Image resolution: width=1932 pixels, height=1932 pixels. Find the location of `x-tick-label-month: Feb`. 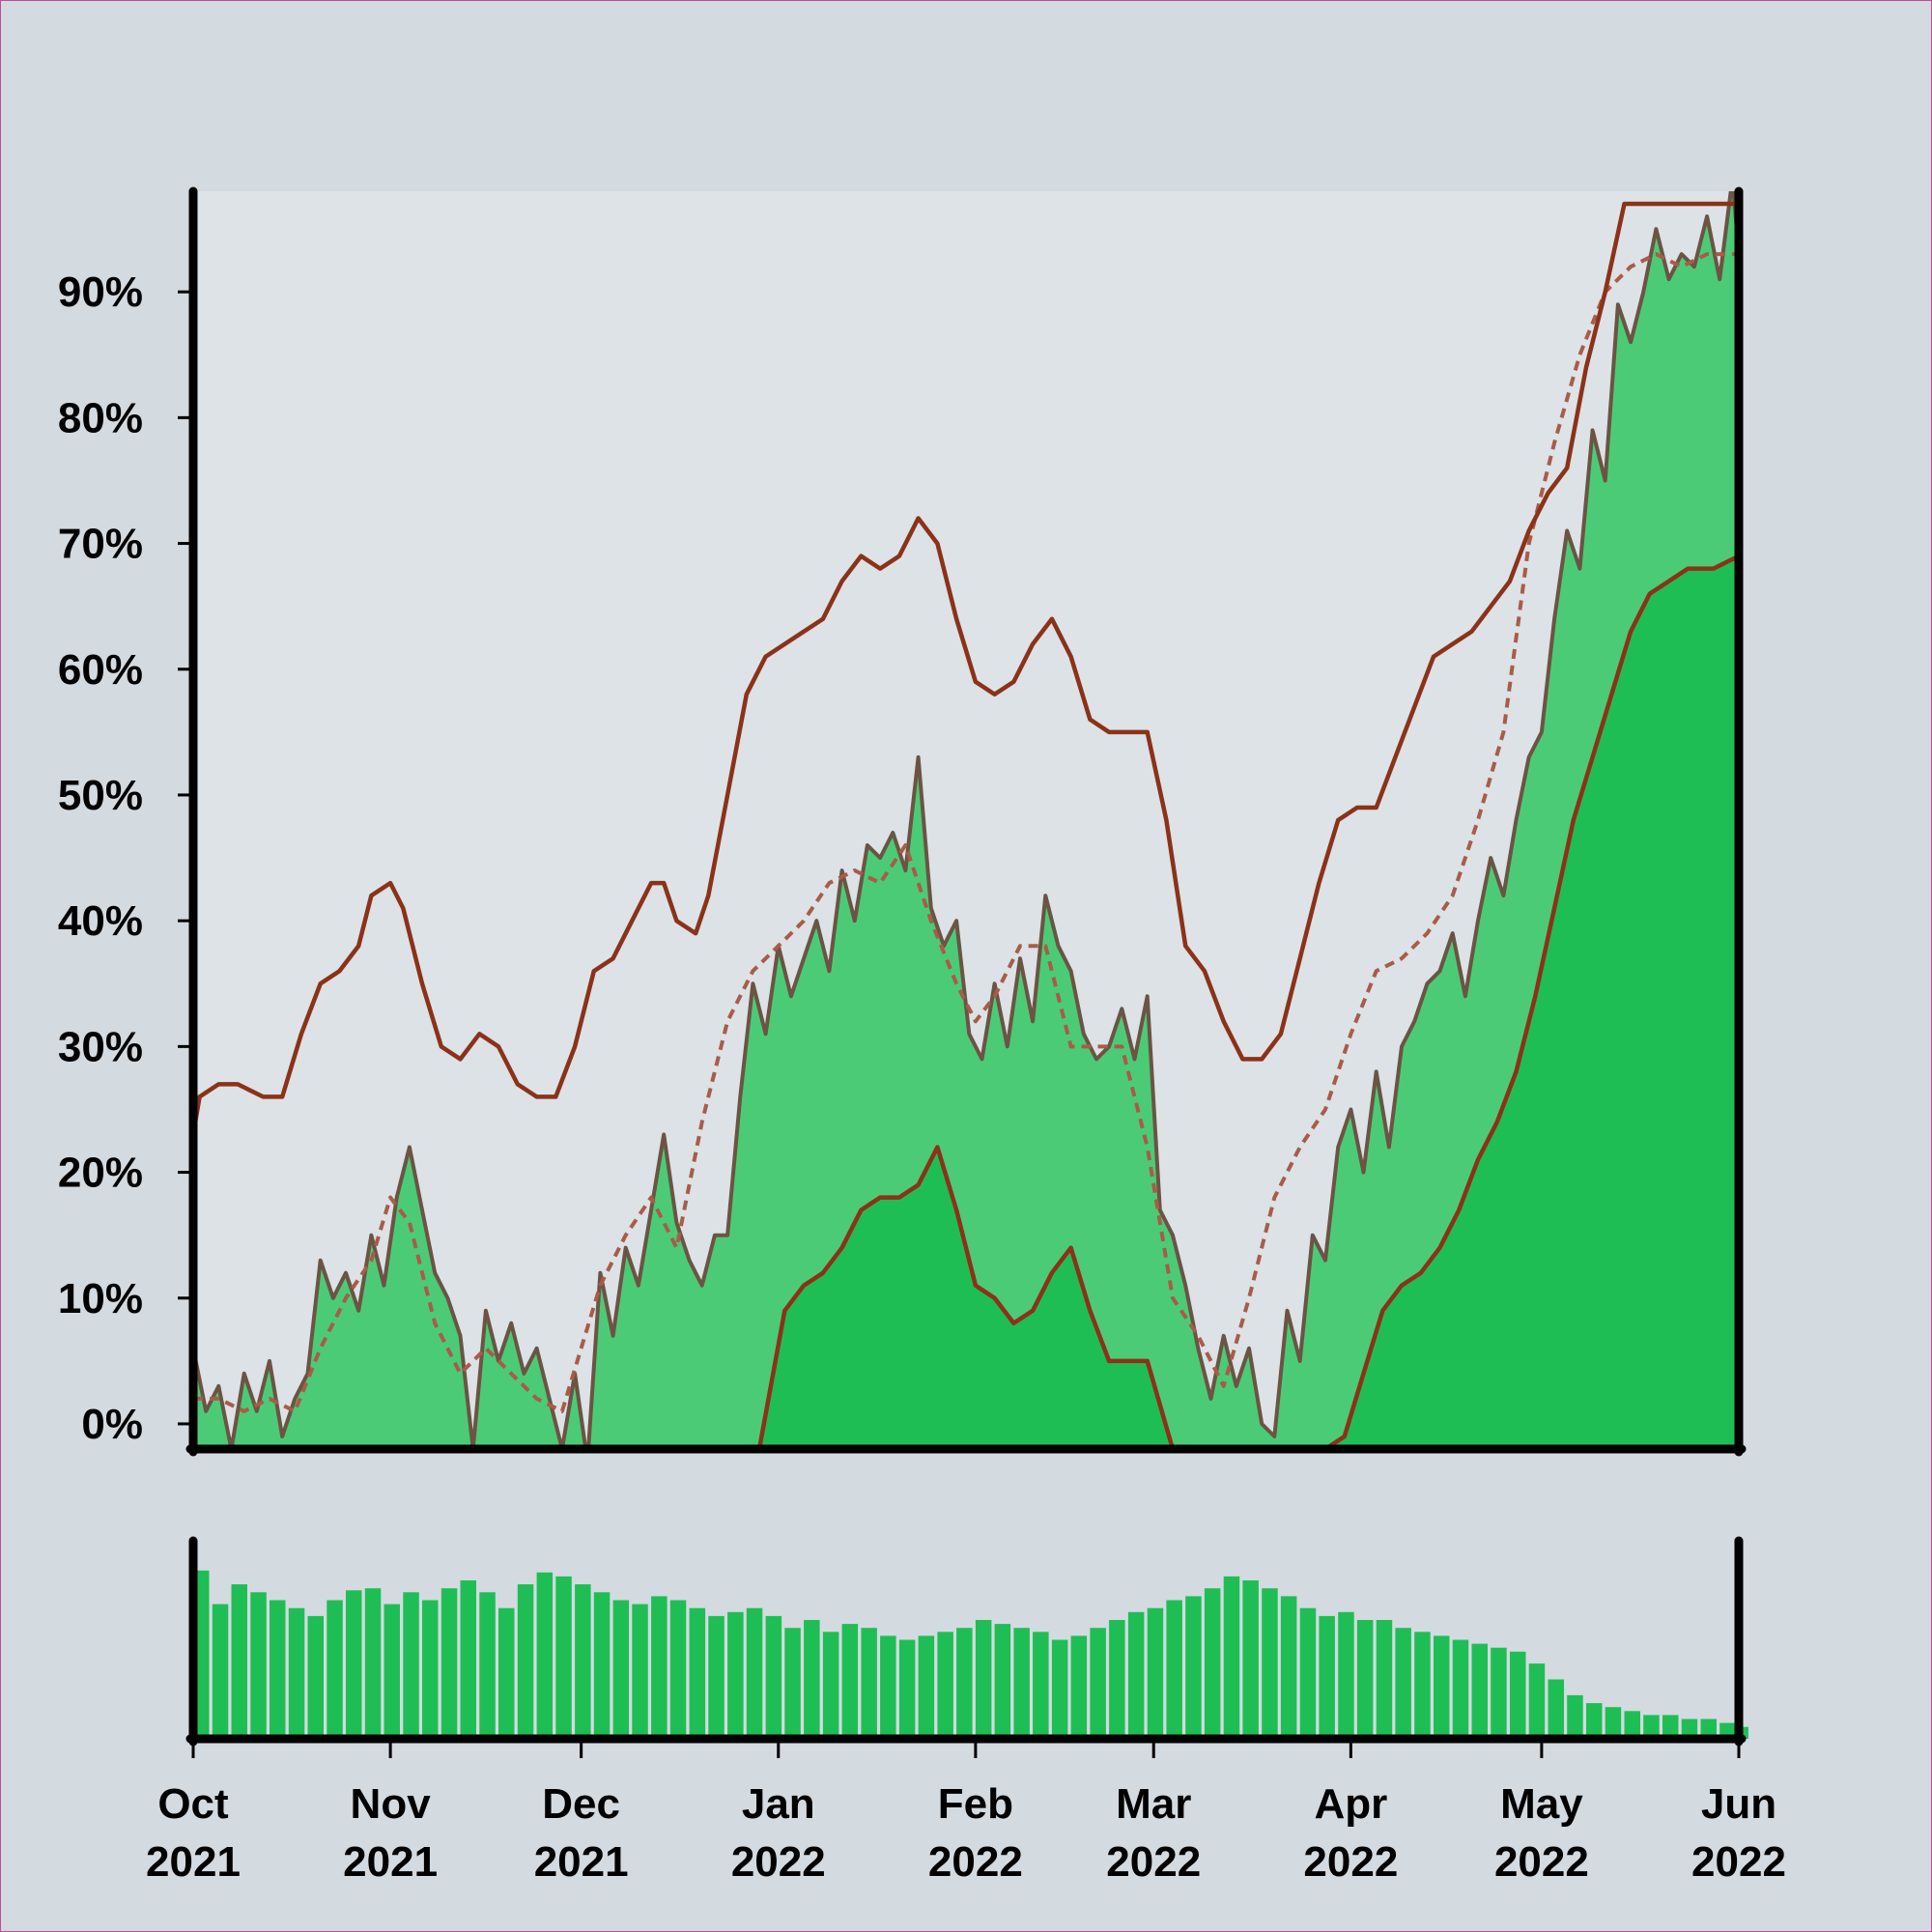

x-tick-label-month: Feb is located at coordinates (975, 1804).